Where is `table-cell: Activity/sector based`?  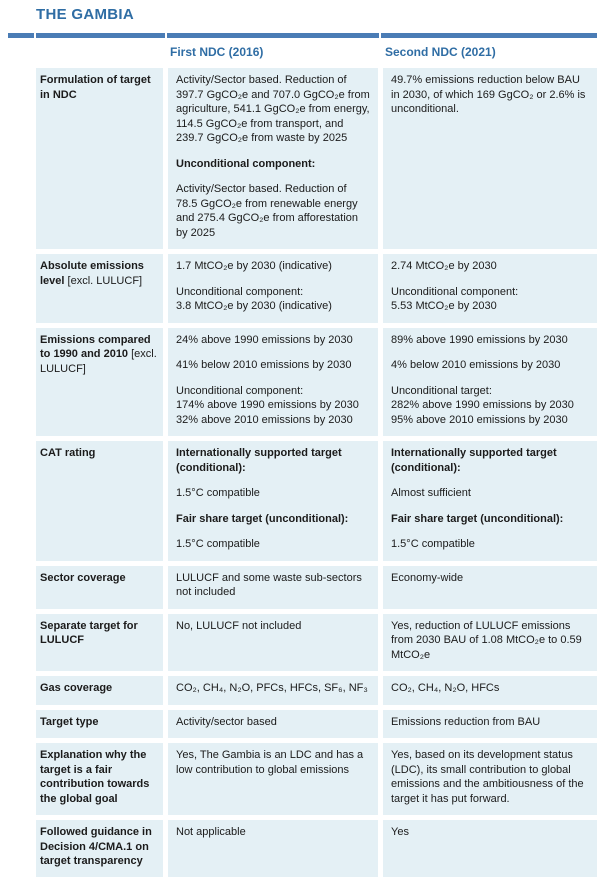 table-cell: Activity/sector based is located at coordinates (273, 723).